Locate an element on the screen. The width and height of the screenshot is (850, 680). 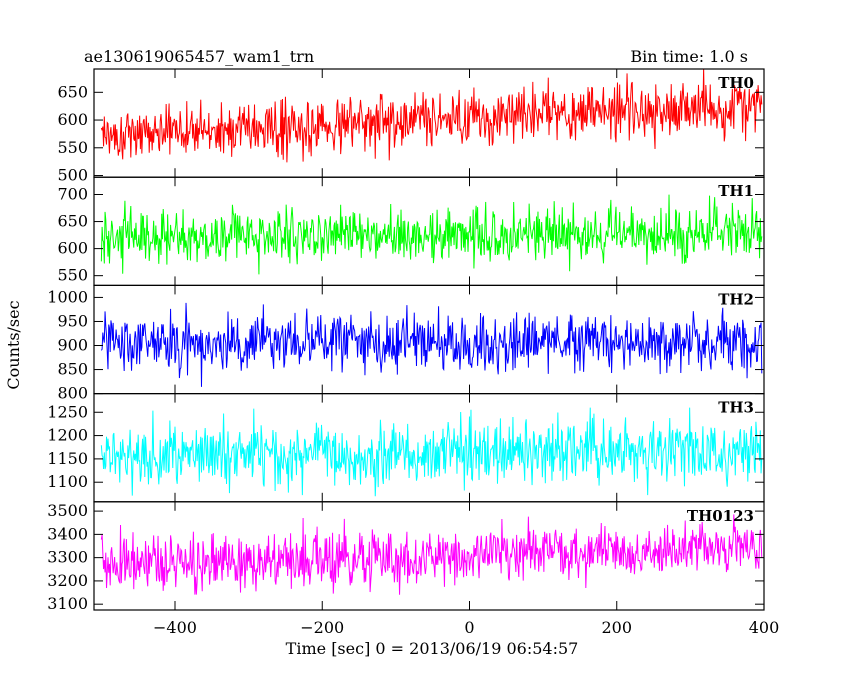
panel-label: TH2 is located at coordinates (736, 299).